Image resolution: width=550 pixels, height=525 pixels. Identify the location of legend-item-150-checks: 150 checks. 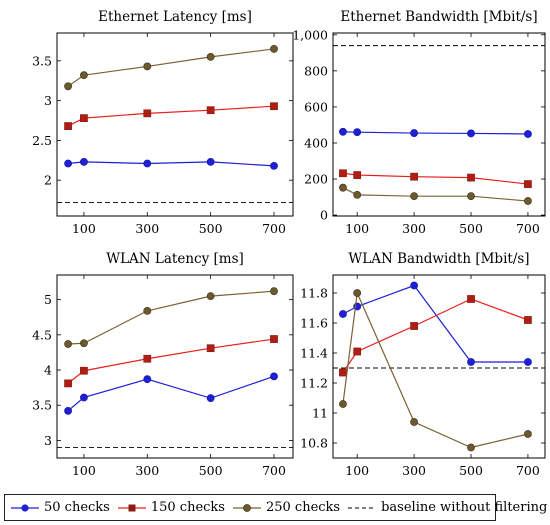
(171, 507).